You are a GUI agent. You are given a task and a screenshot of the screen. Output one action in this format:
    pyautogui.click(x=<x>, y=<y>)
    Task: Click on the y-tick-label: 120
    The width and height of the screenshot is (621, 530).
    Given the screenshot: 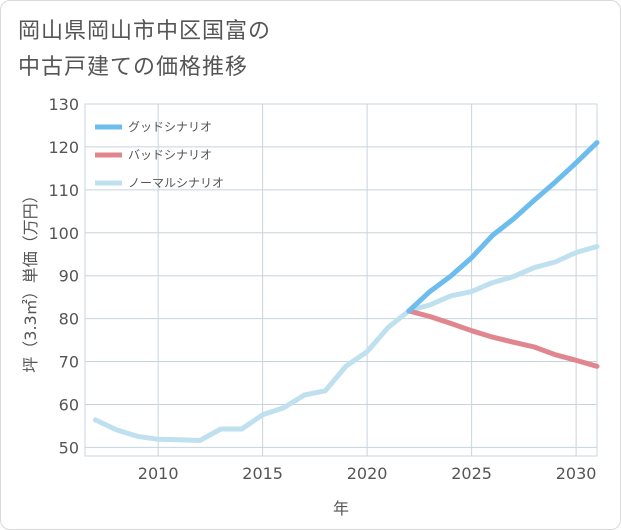 What is the action you would take?
    pyautogui.click(x=63, y=147)
    